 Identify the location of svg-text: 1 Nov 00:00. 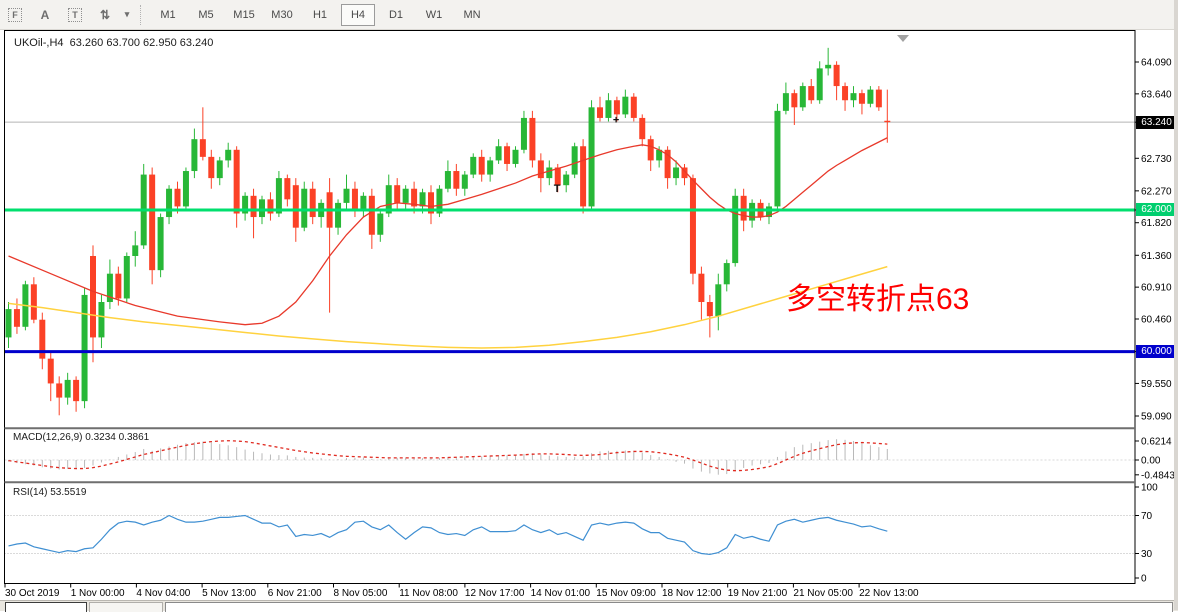
(98, 593).